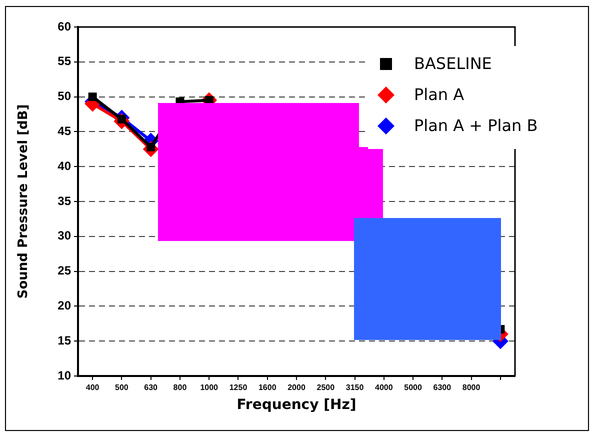  Describe the element at coordinates (296, 405) in the screenshot. I see `x-axis-title: Frequency [Hz]` at that location.